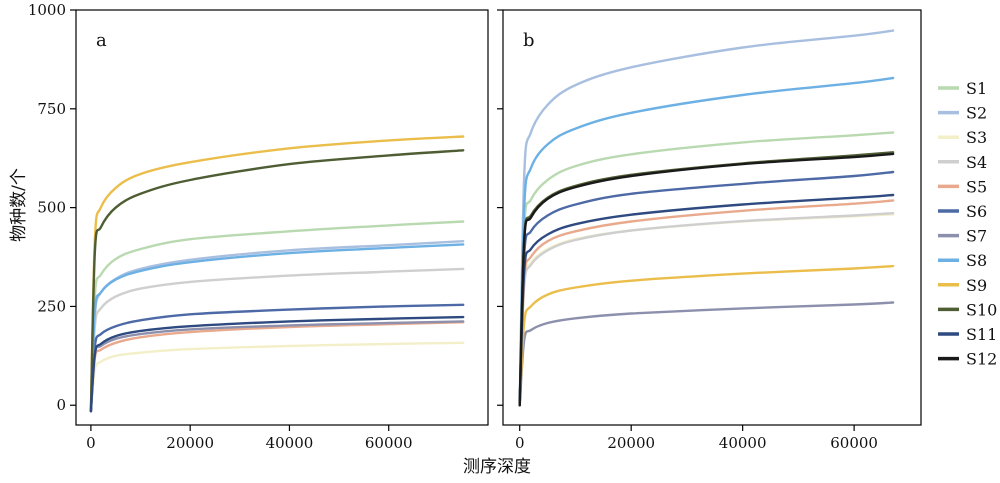 This screenshot has height=483, width=1000. I want to click on legend: S1 S2 S3 S4 S5 S6 S7 S8 S9 S10 S11 S12, so click(967, 224).